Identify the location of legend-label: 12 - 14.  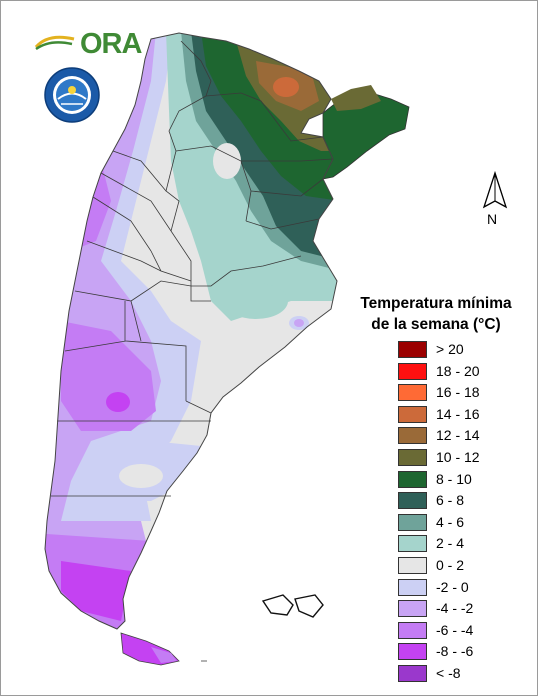
(458, 435).